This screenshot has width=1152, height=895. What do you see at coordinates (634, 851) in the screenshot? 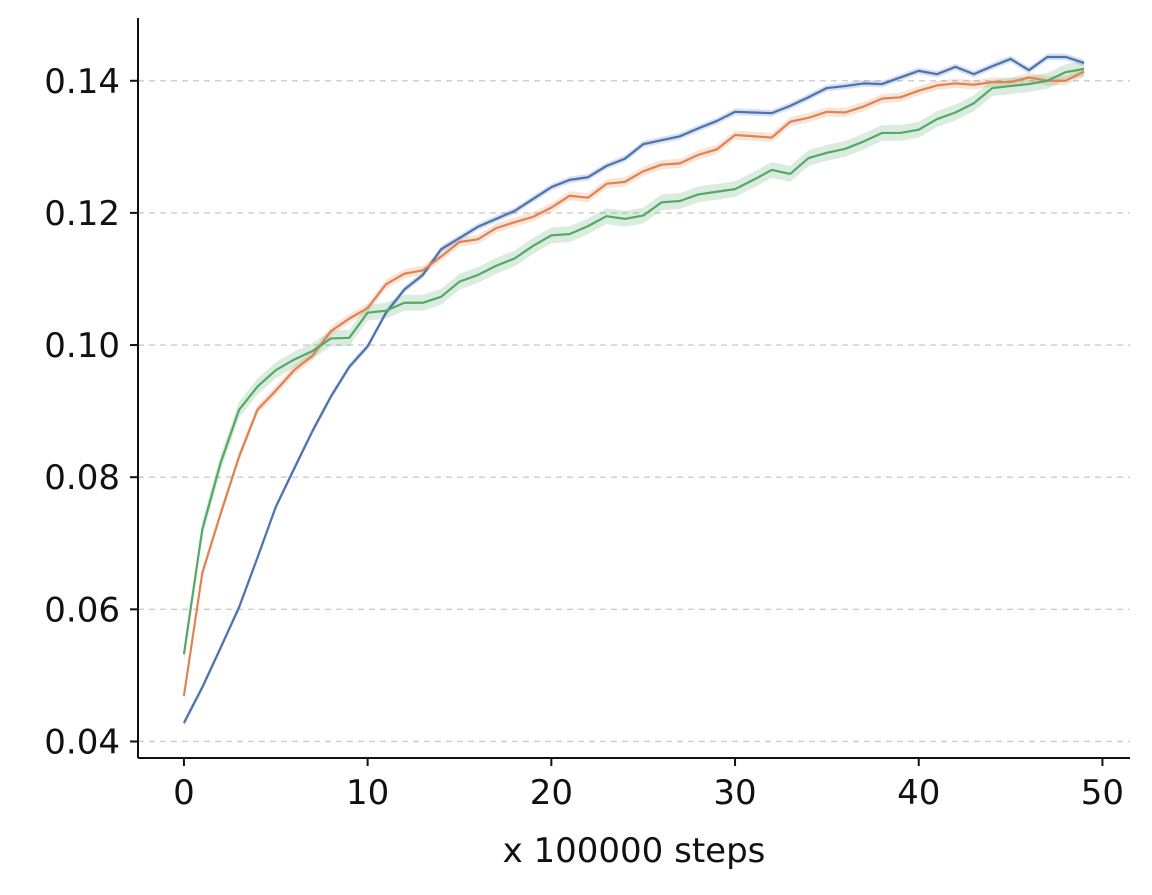
I see `x-axis-label: x 100000 steps` at bounding box center [634, 851].